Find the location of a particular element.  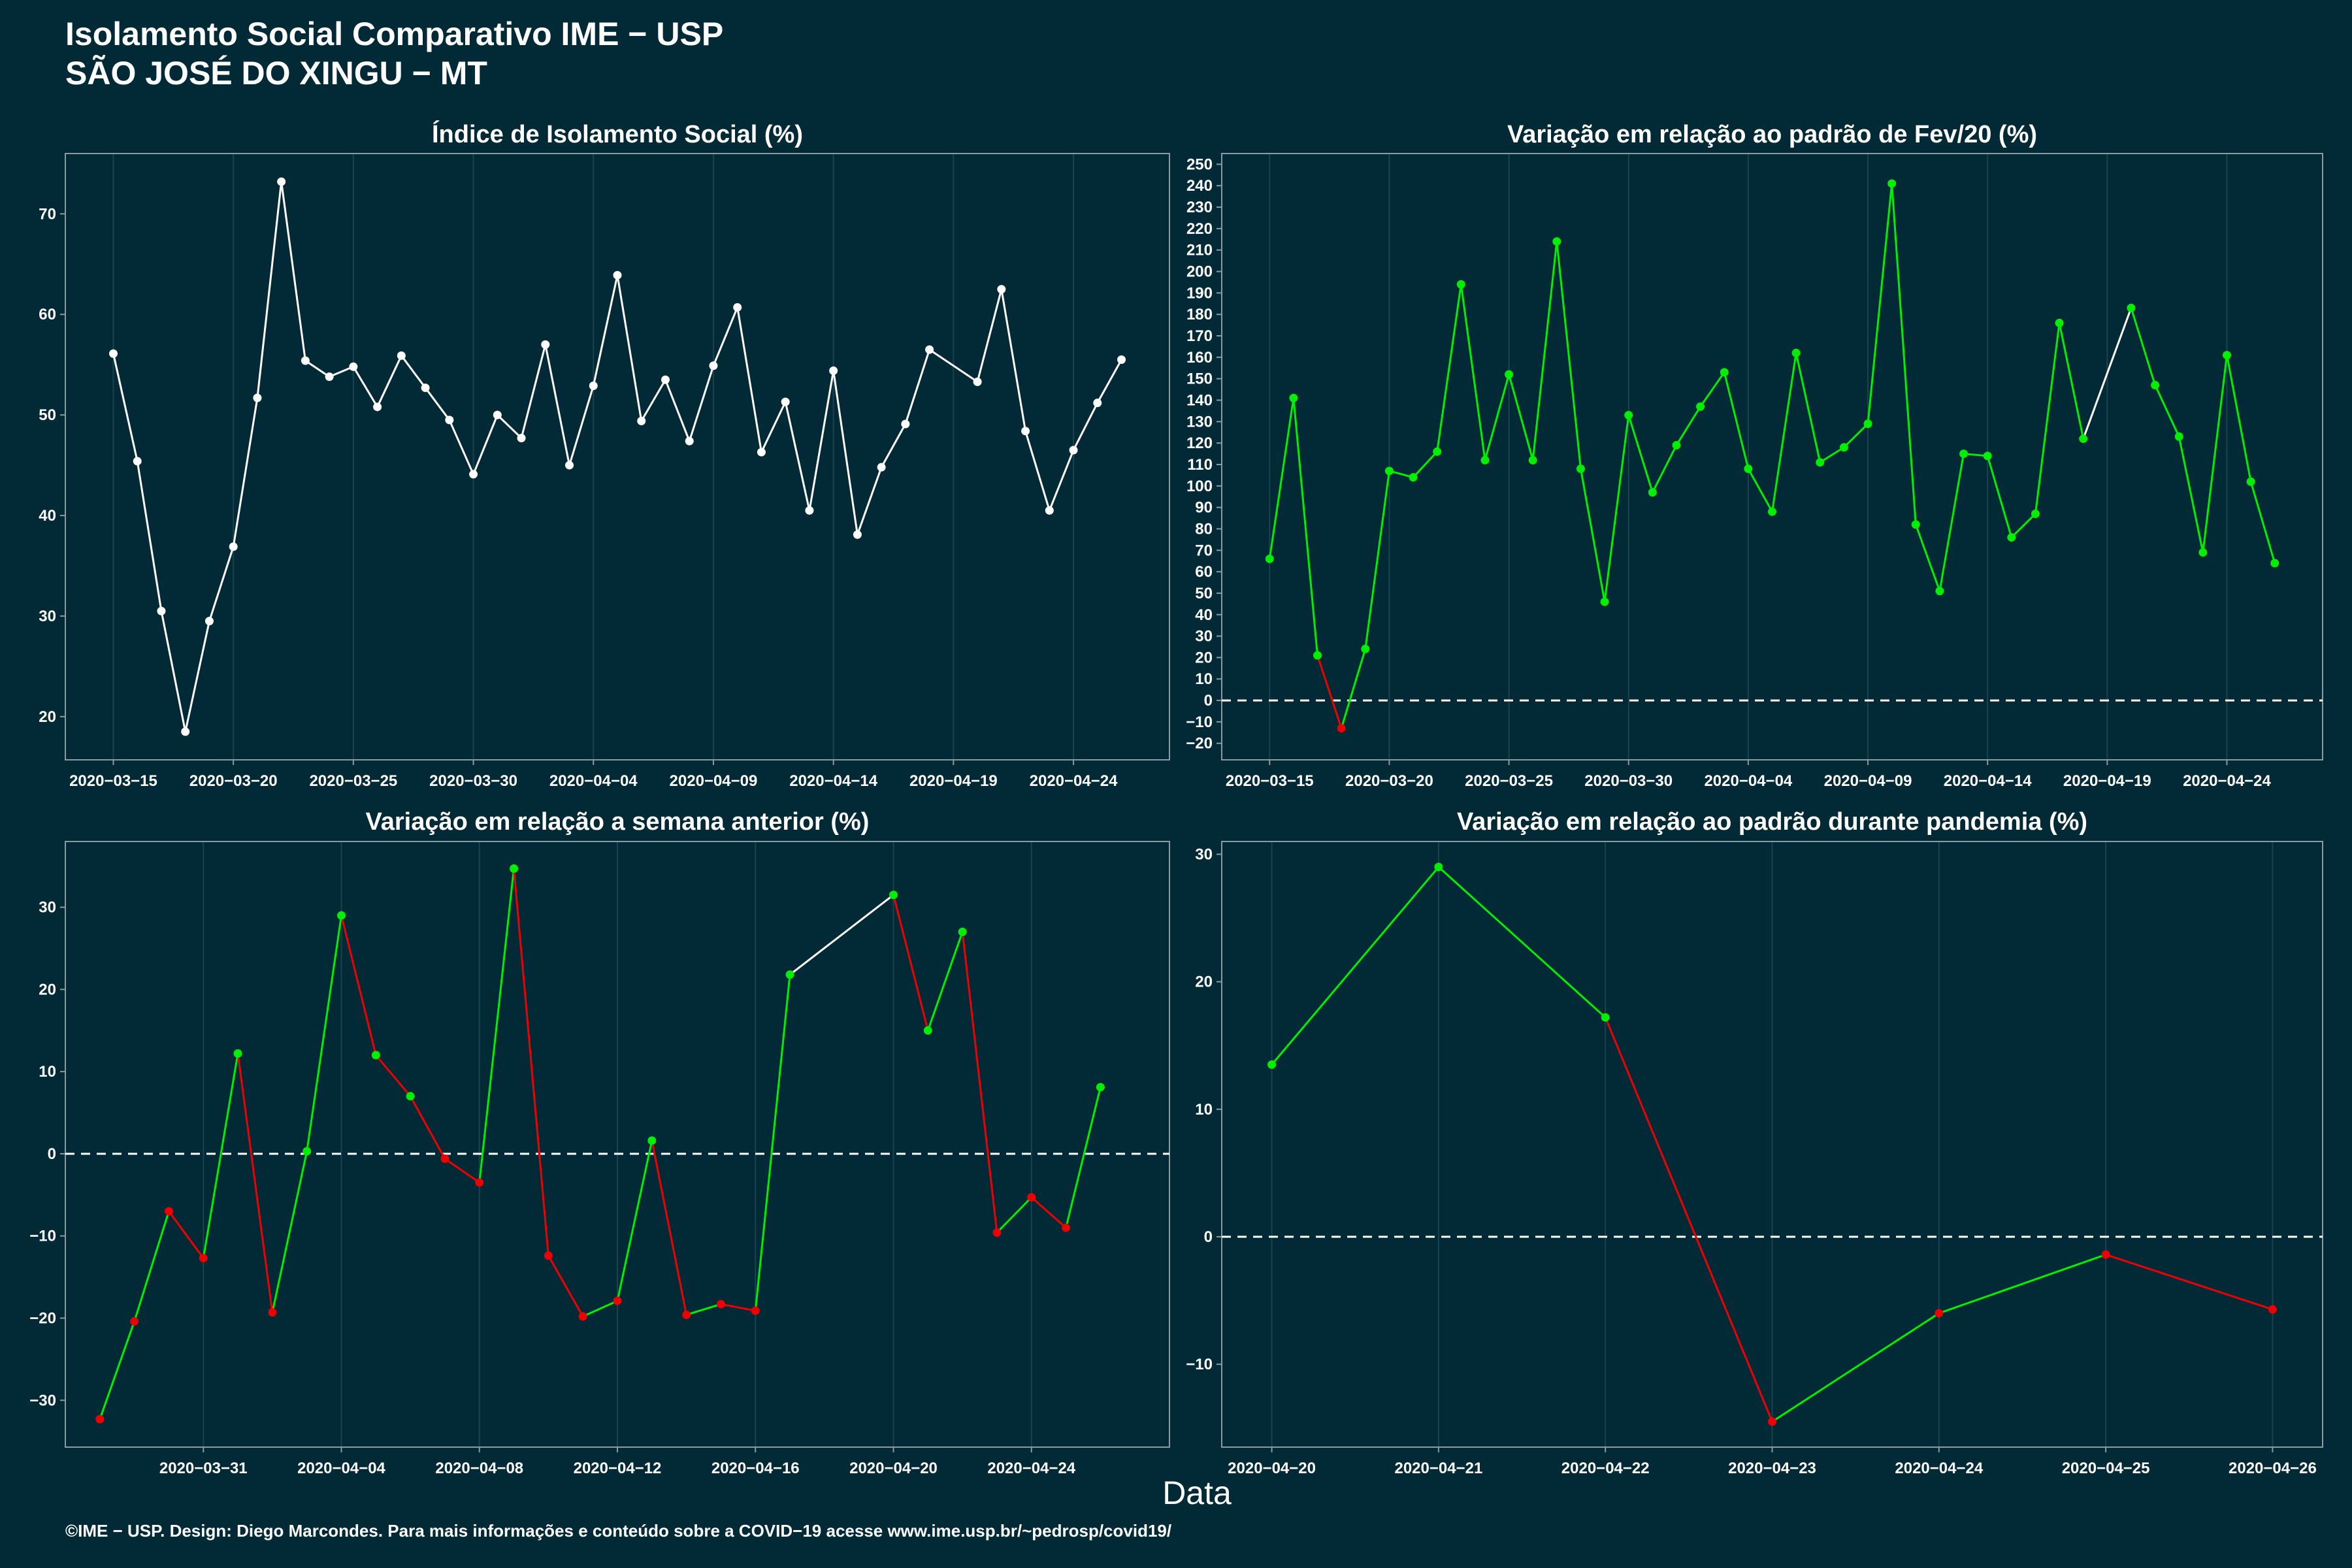

y-tick-label: 200 is located at coordinates (1199, 272).